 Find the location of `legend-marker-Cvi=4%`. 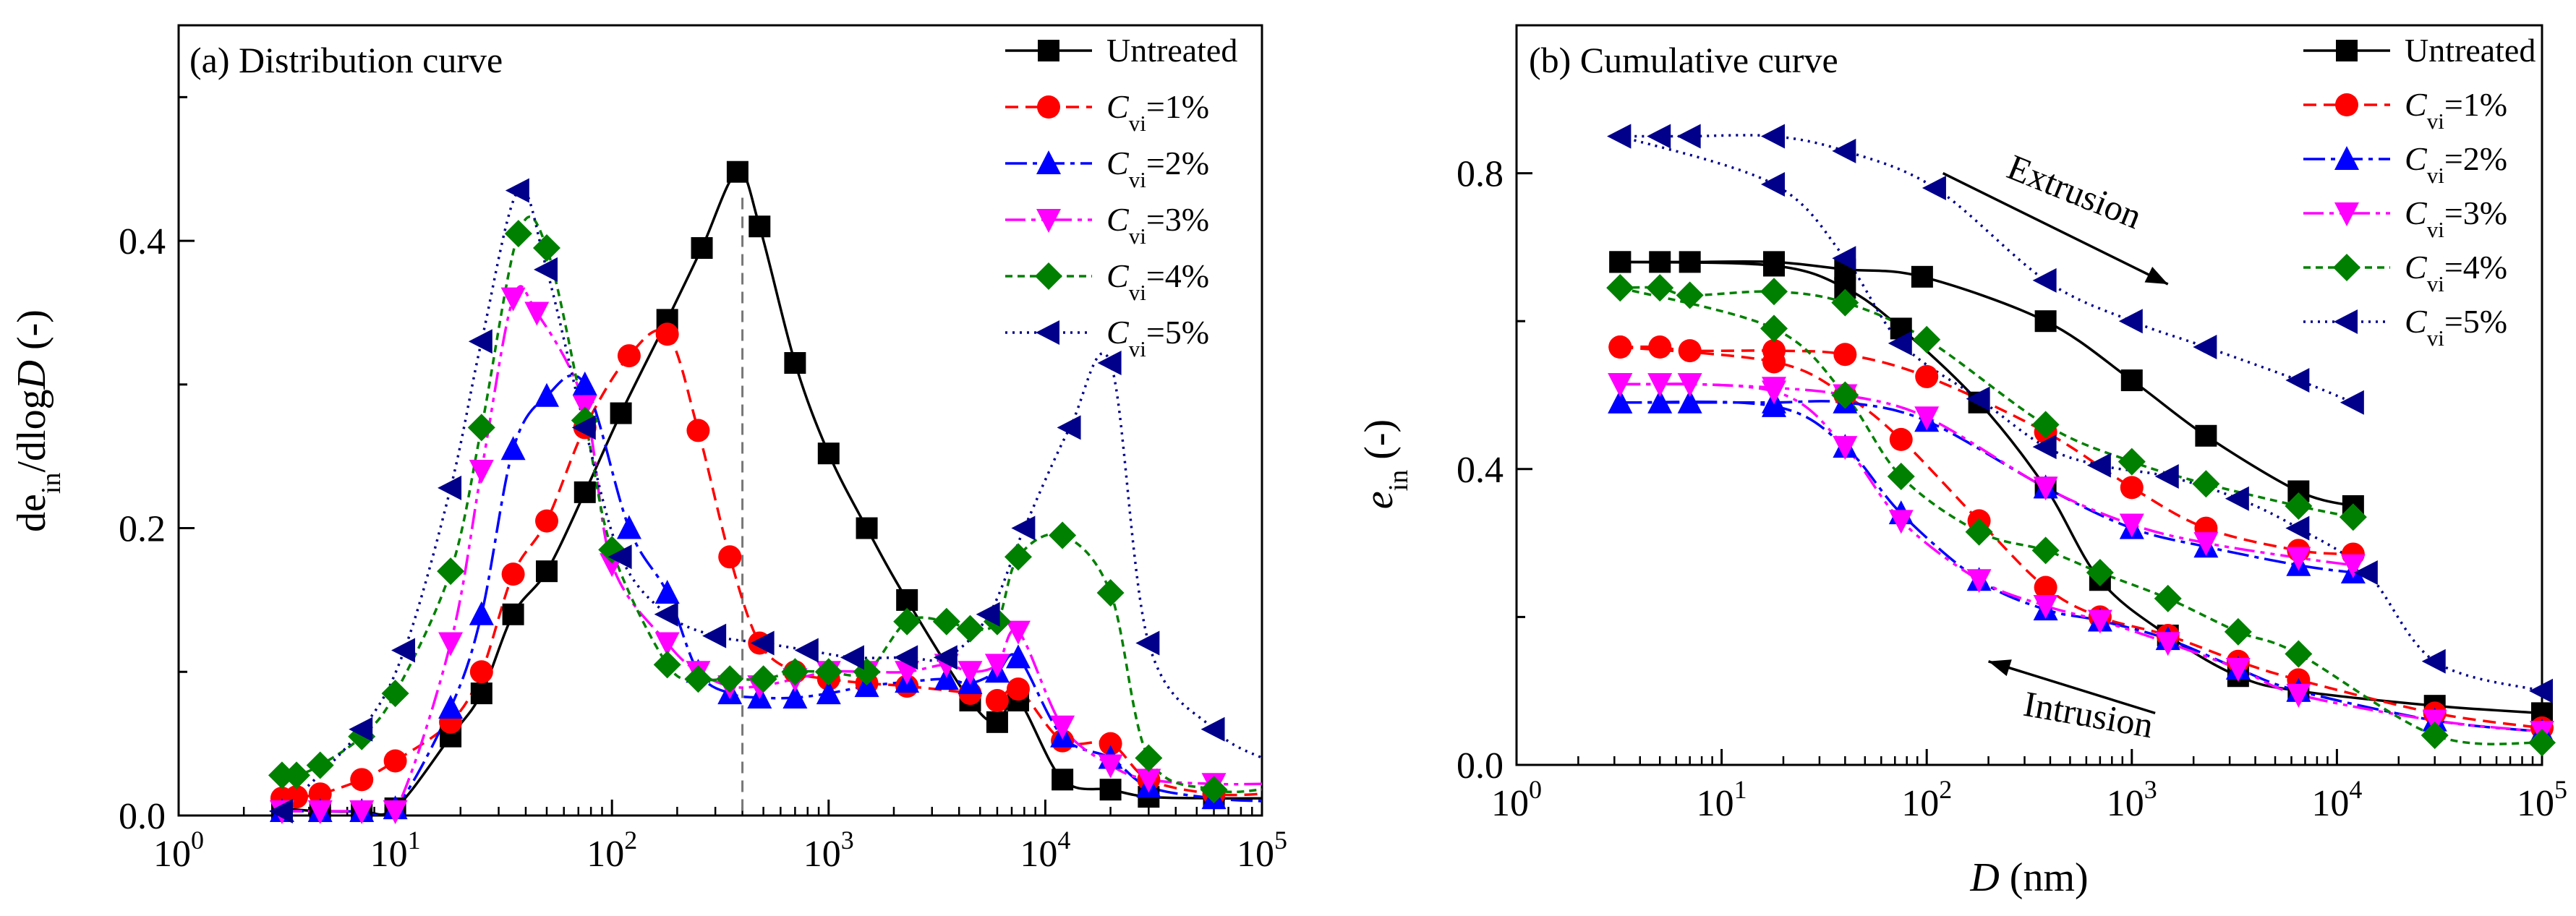

legend-marker-Cvi=4% is located at coordinates (1048, 276).